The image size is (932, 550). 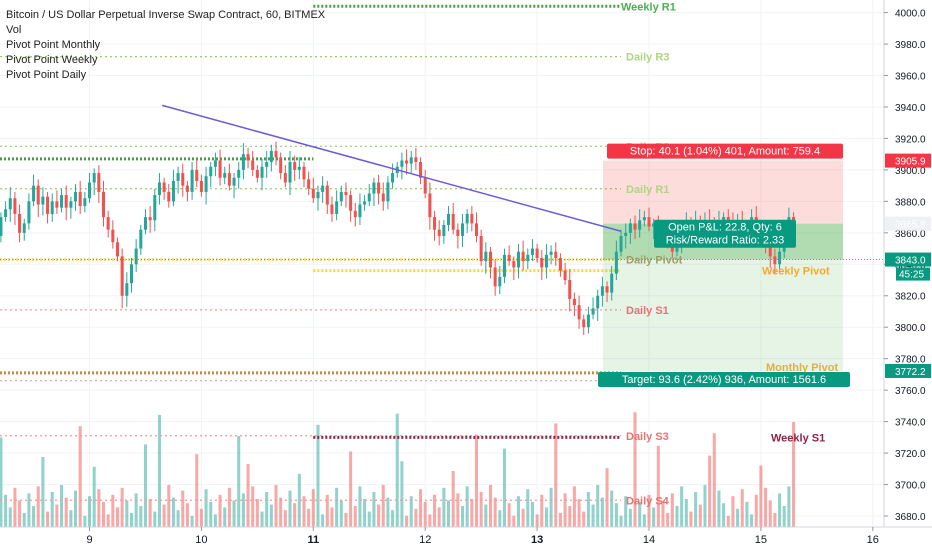 I want to click on position-tool, so click(x=723, y=265).